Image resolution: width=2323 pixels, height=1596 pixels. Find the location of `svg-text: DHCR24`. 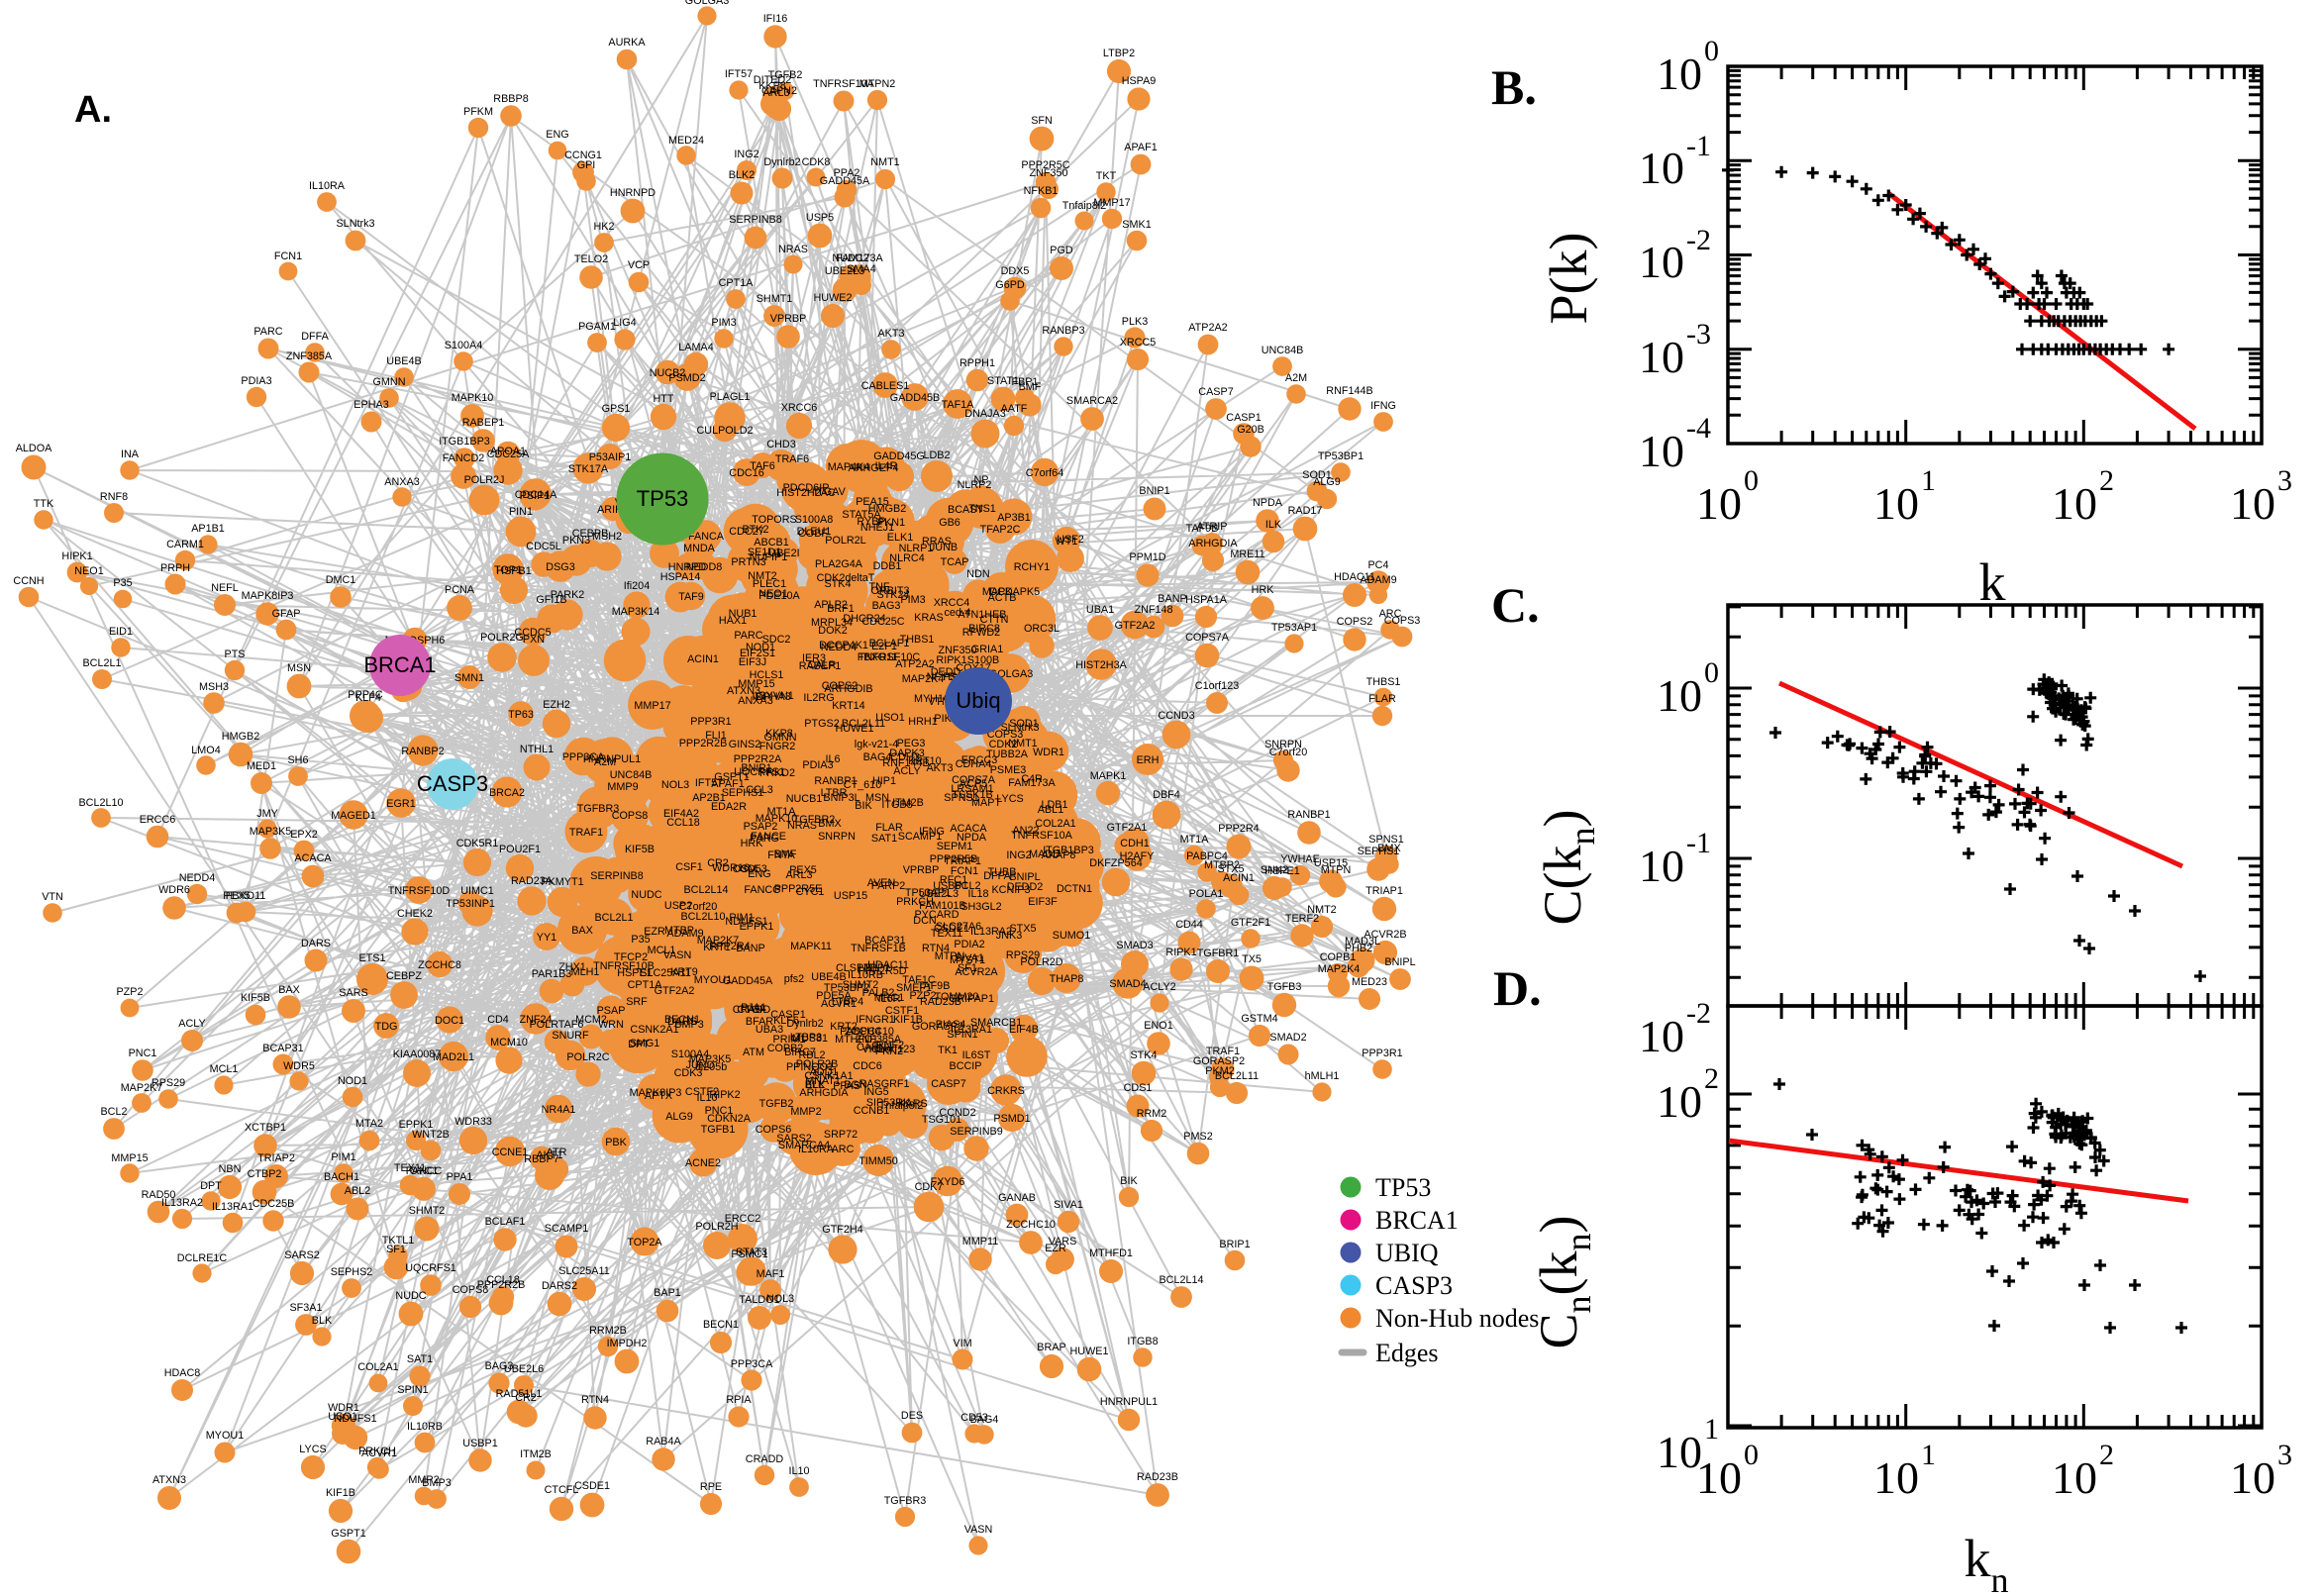

svg-text: DHCR24 is located at coordinates (864, 619).